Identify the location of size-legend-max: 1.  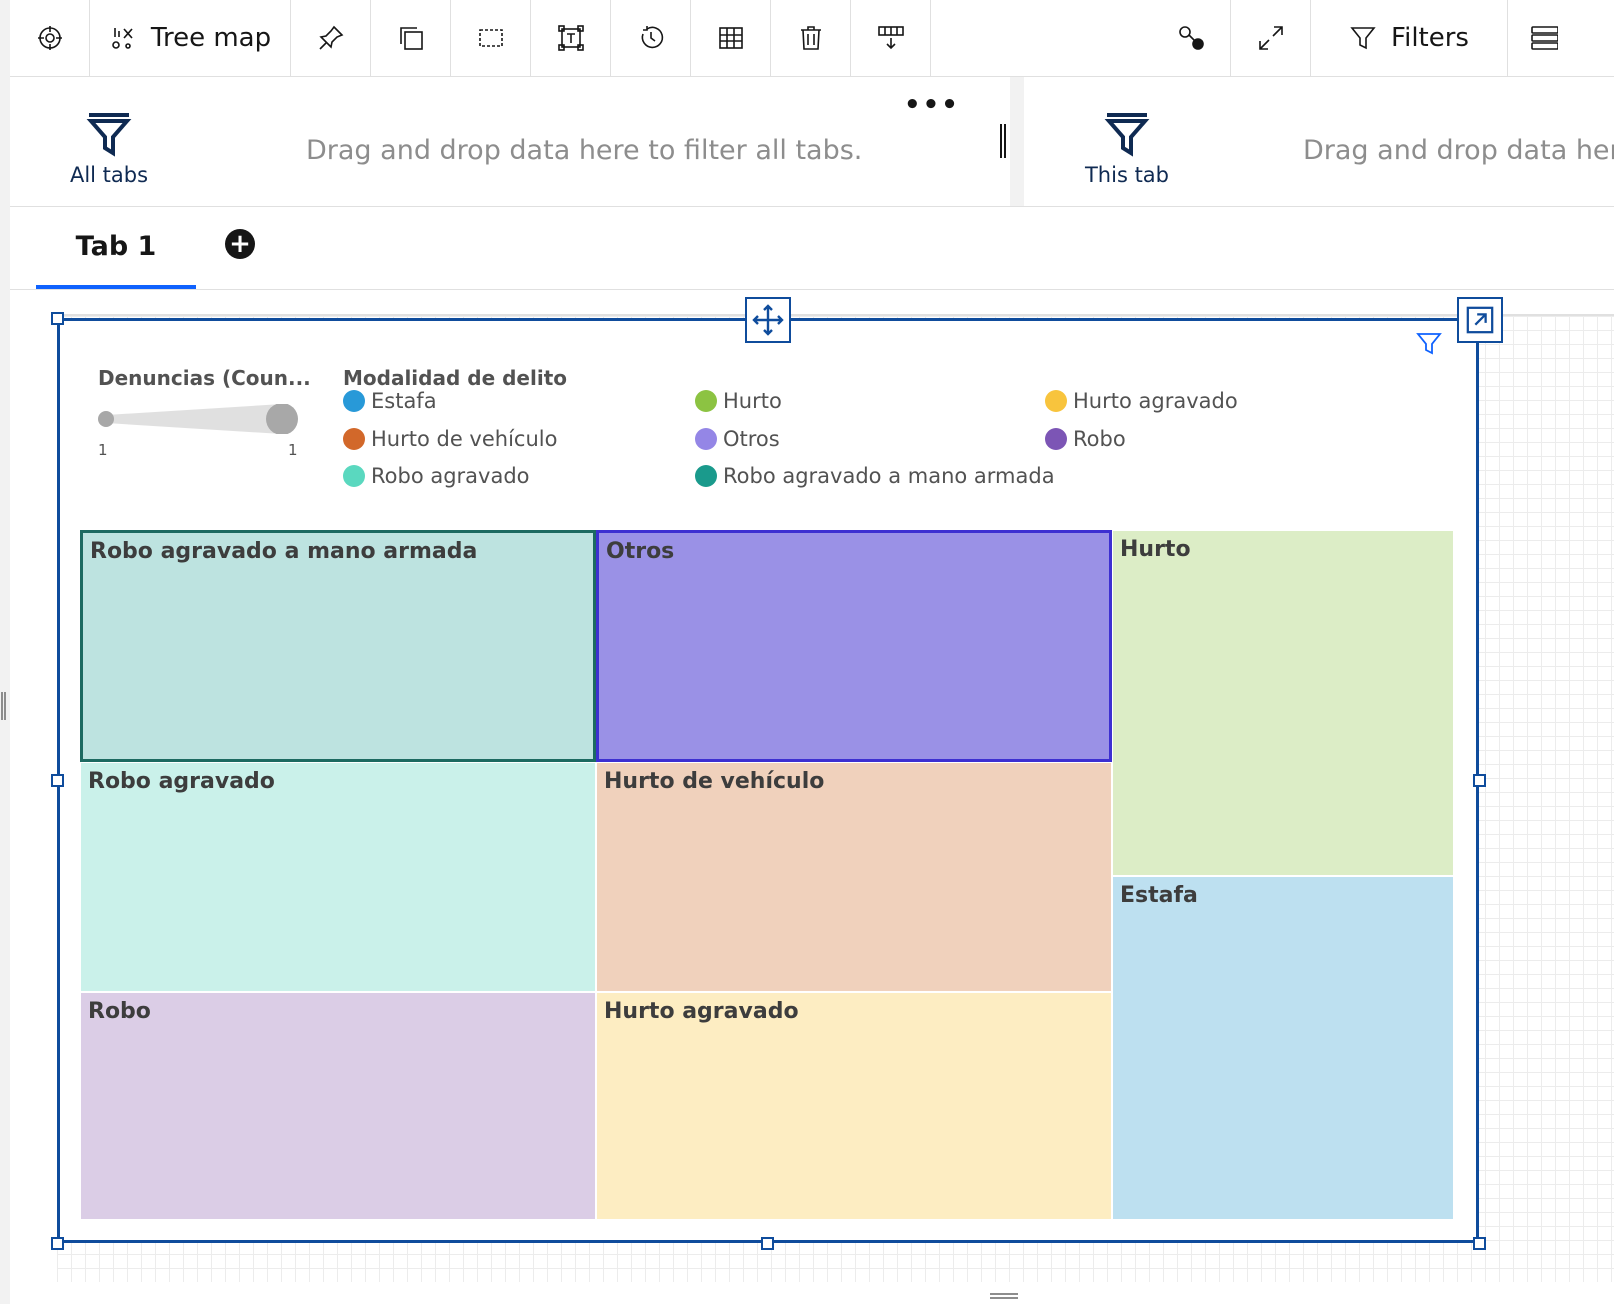
(293, 450).